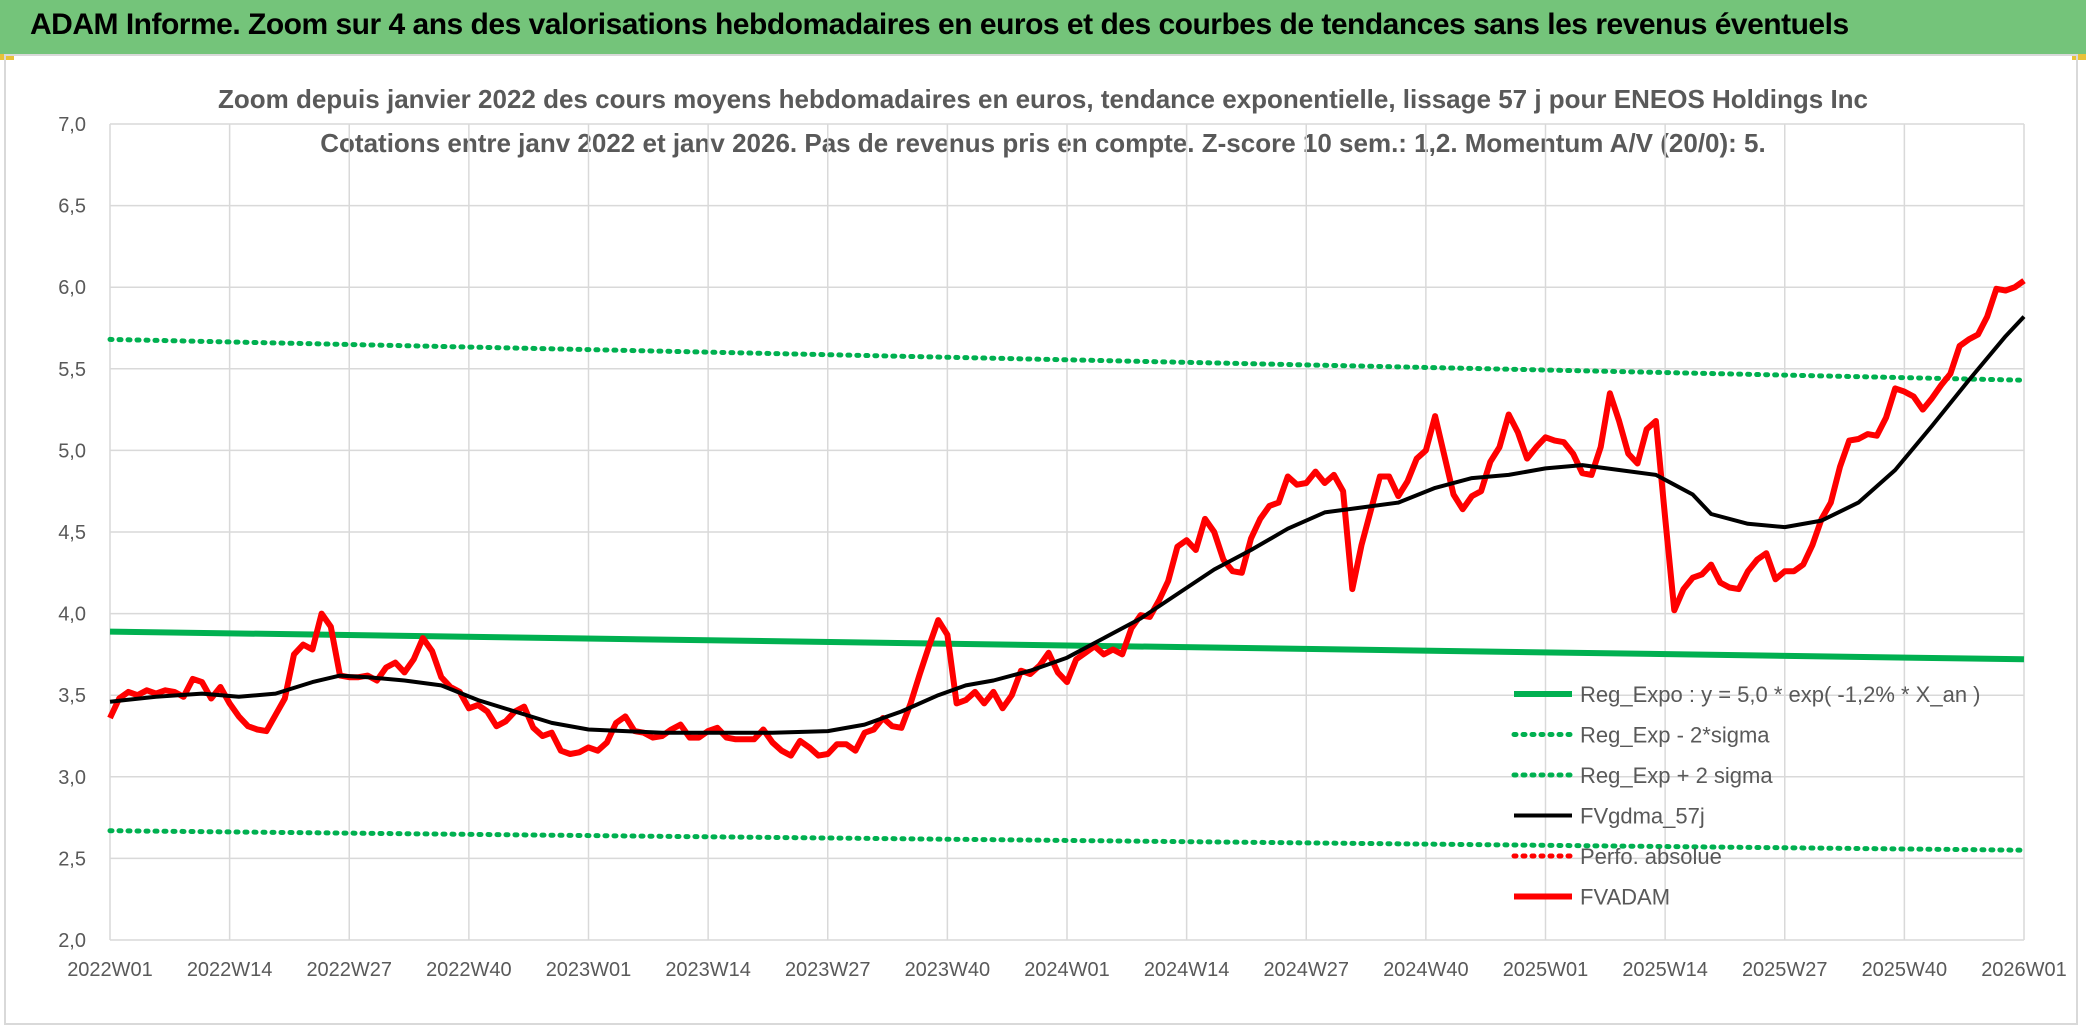 This screenshot has height=1031, width=2086. What do you see at coordinates (1642, 816) in the screenshot?
I see `legend-label-3: FVgdma_57j` at bounding box center [1642, 816].